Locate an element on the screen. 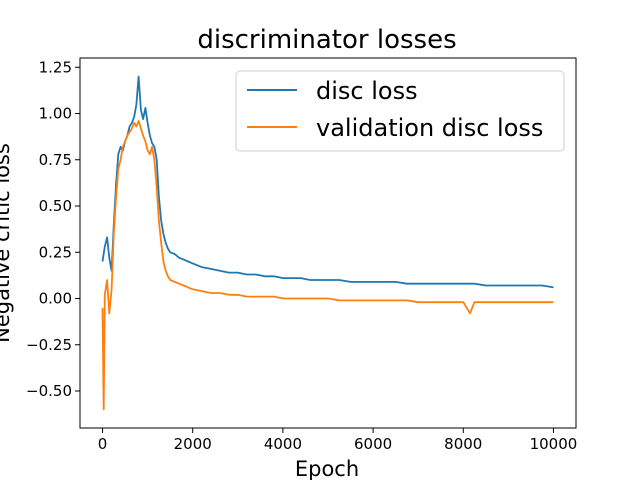 The height and width of the screenshot is (480, 640). x-tick-label: 10000 is located at coordinates (554, 444).